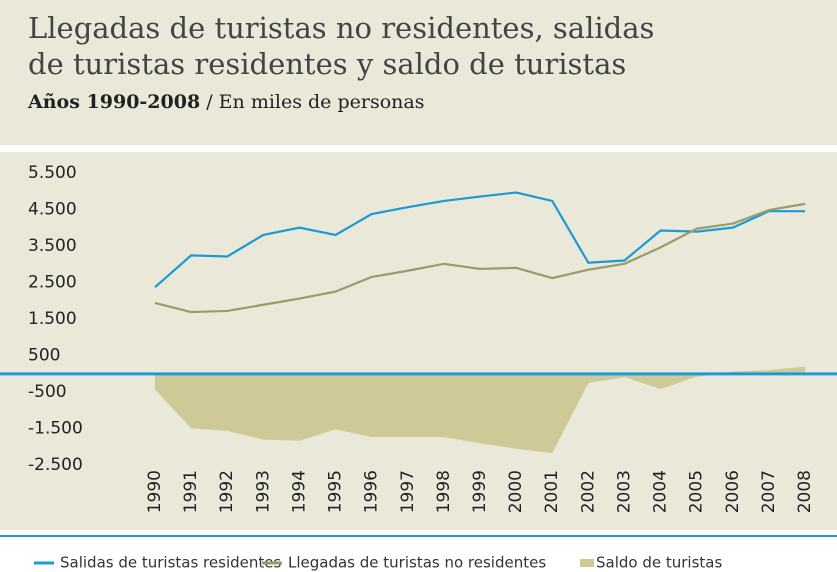  What do you see at coordinates (55, 465) in the screenshot?
I see `y-tick-label: -2.500` at bounding box center [55, 465].